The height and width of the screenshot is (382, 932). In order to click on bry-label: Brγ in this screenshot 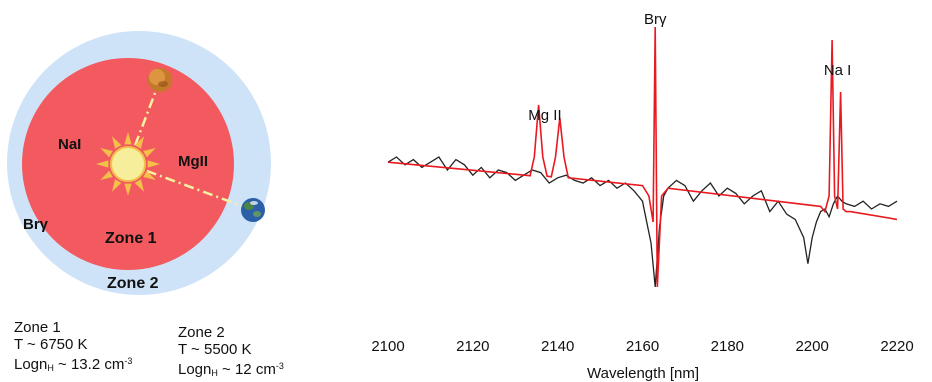, I will do `click(36, 224)`.